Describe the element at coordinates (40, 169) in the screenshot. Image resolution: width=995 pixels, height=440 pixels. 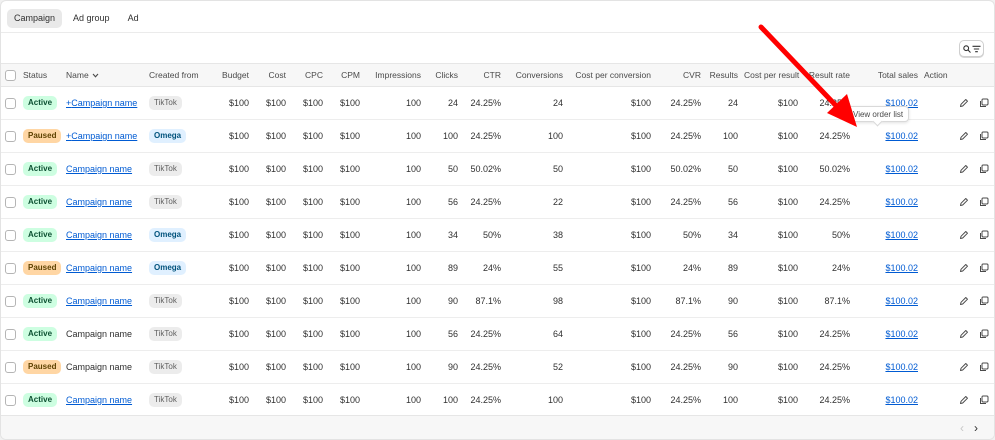
I see `status-badge: Active` at that location.